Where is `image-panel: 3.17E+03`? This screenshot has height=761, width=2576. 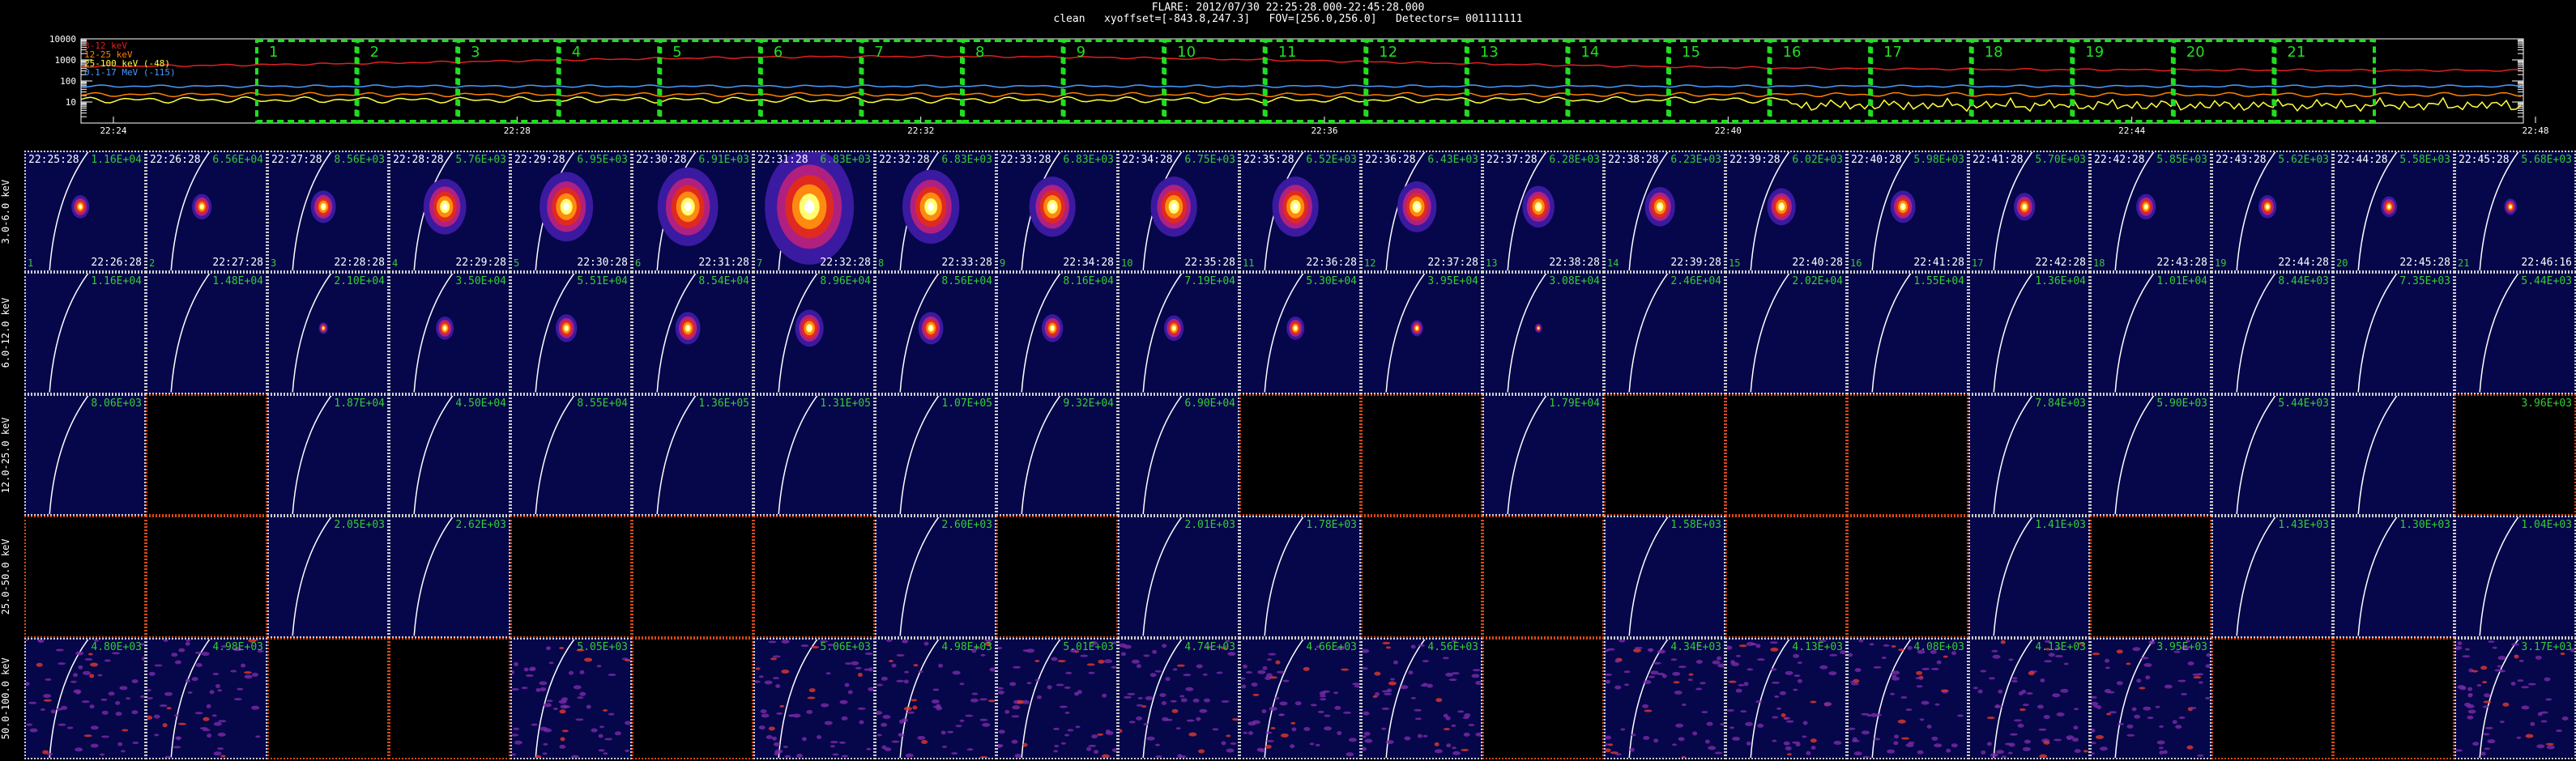 image-panel: 3.17E+03 is located at coordinates (2515, 698).